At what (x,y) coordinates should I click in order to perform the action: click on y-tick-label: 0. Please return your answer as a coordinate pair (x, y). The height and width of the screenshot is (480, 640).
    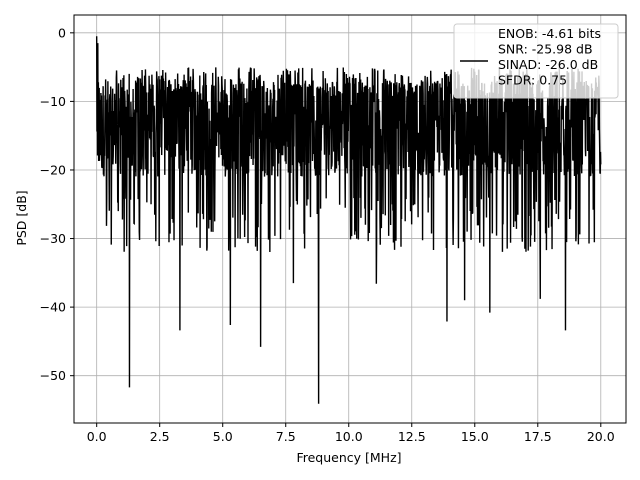
    Looking at the image, I should click on (62, 32).